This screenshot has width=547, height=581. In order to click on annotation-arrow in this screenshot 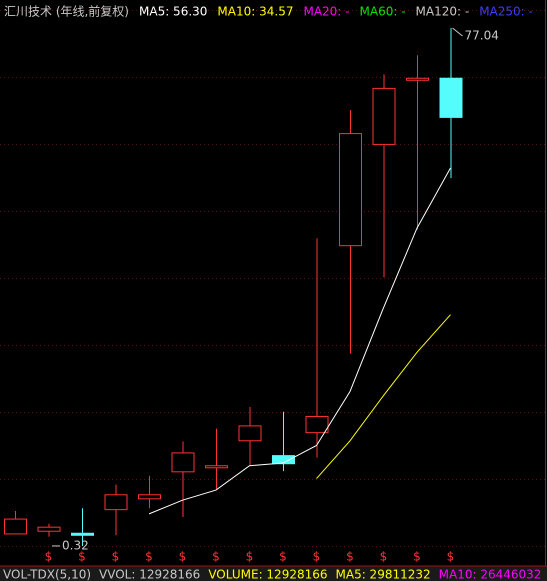, I will do `click(457, 32)`.